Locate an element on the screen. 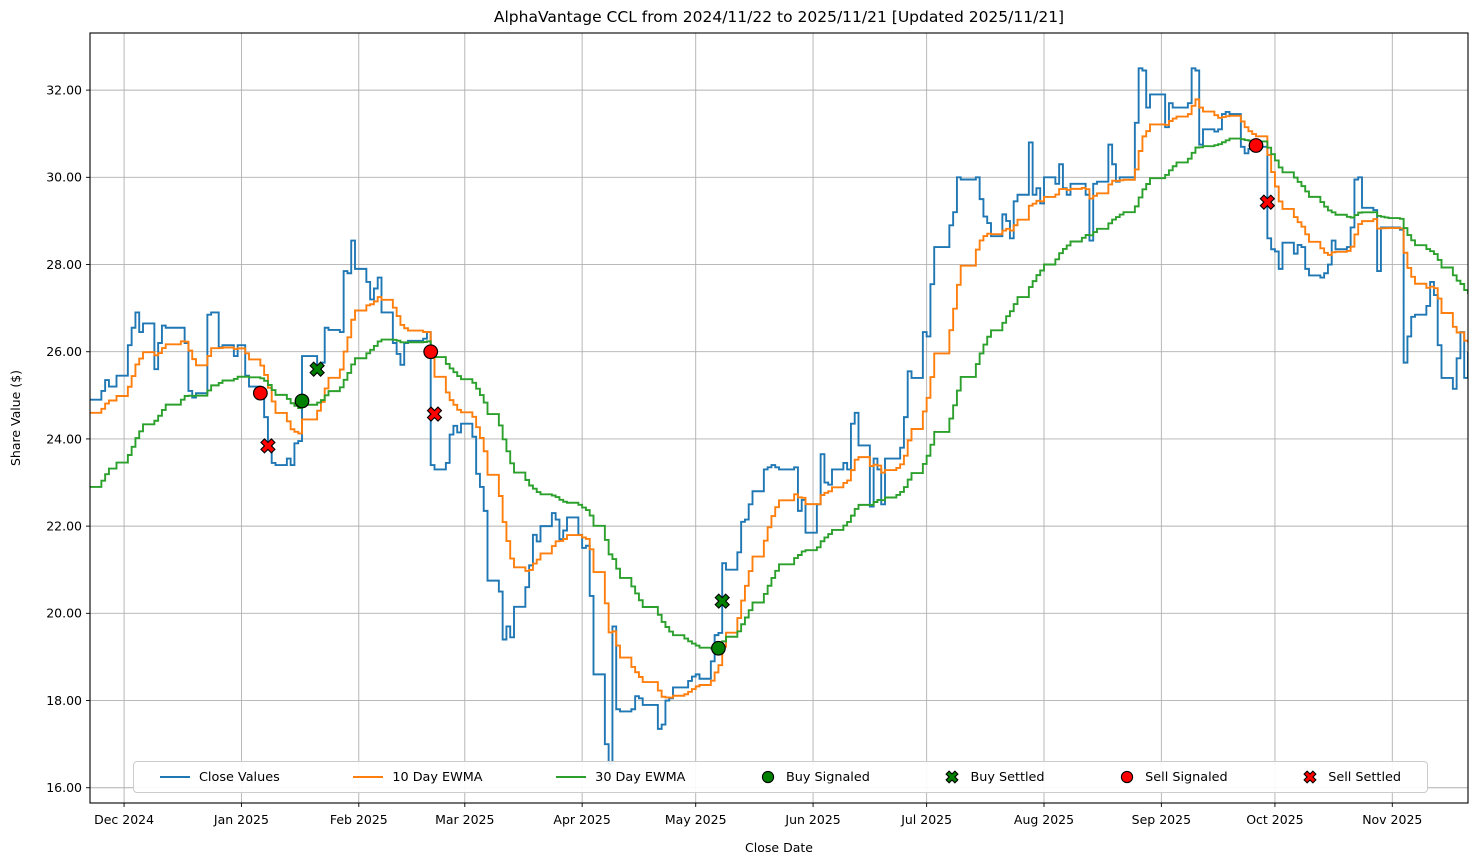 This screenshot has width=1478, height=864. y-tick-label: 30.00 is located at coordinates (64, 177).